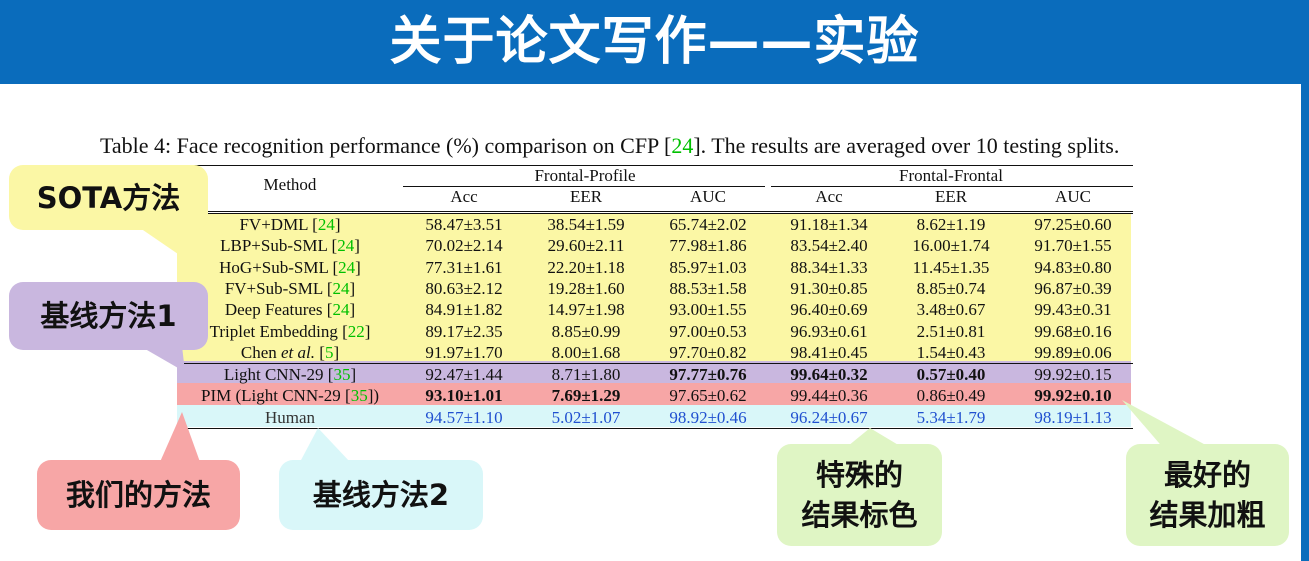 This screenshot has height=561, width=1309. What do you see at coordinates (1207, 515) in the screenshot?
I see `best-callout-line2: 结果加粗` at bounding box center [1207, 515].